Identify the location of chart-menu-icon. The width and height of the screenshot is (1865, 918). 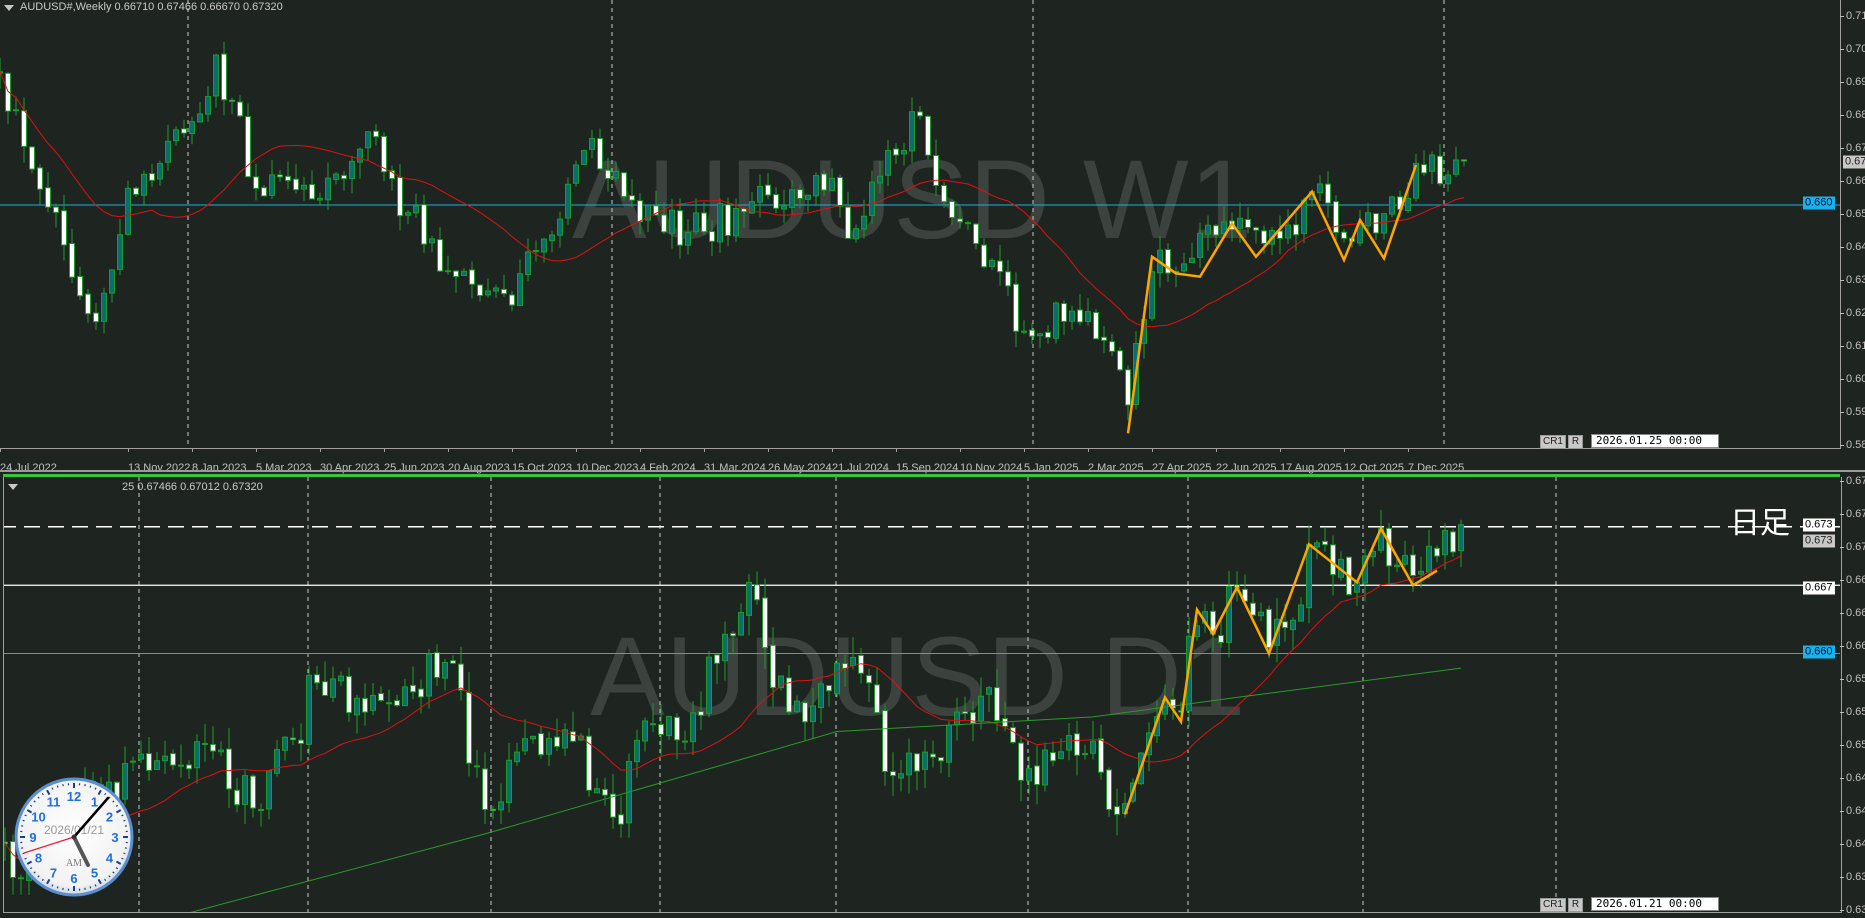
(9, 8).